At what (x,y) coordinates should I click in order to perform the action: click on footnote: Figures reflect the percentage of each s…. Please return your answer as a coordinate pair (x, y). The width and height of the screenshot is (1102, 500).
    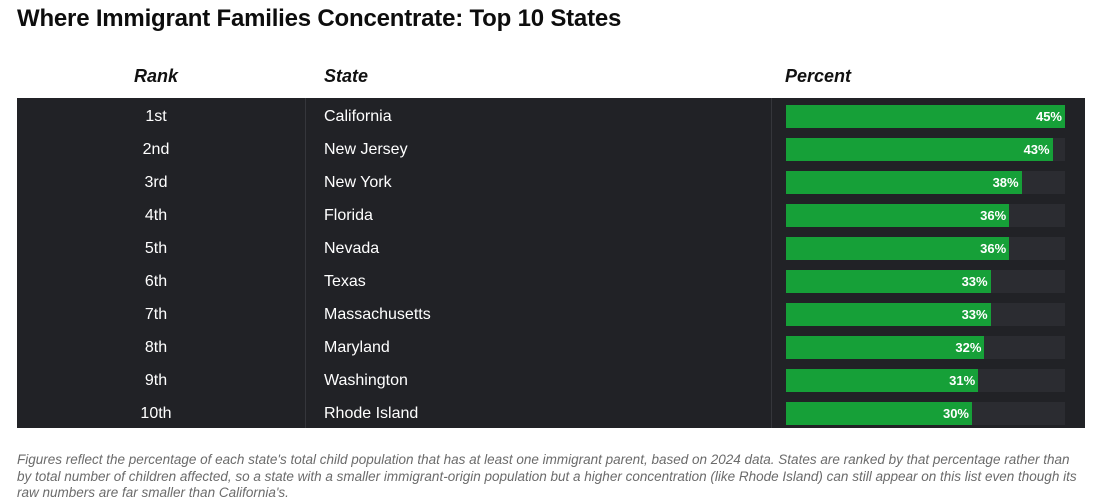
    Looking at the image, I should click on (547, 476).